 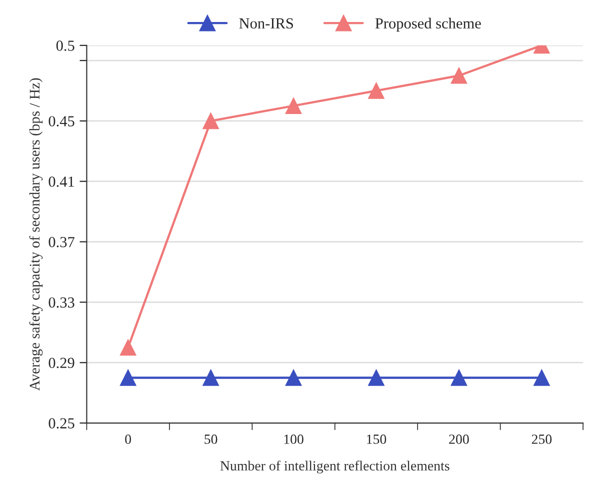 I want to click on legend-label: Non-IRS, so click(x=266, y=23).